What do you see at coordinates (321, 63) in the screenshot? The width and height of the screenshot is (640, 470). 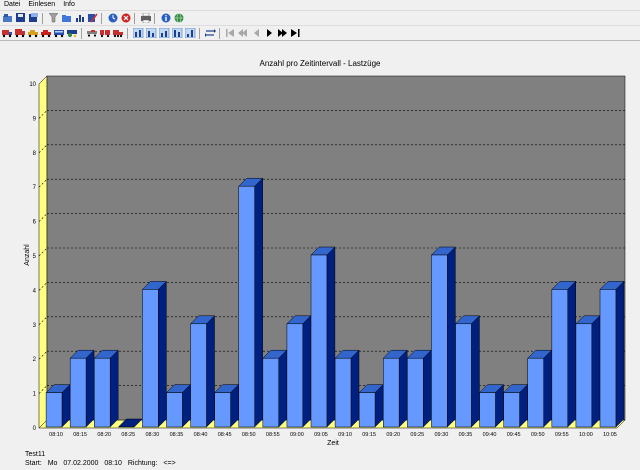 I see `chart-title: Anzahl pro Zeitintervall - Lastzüge` at bounding box center [321, 63].